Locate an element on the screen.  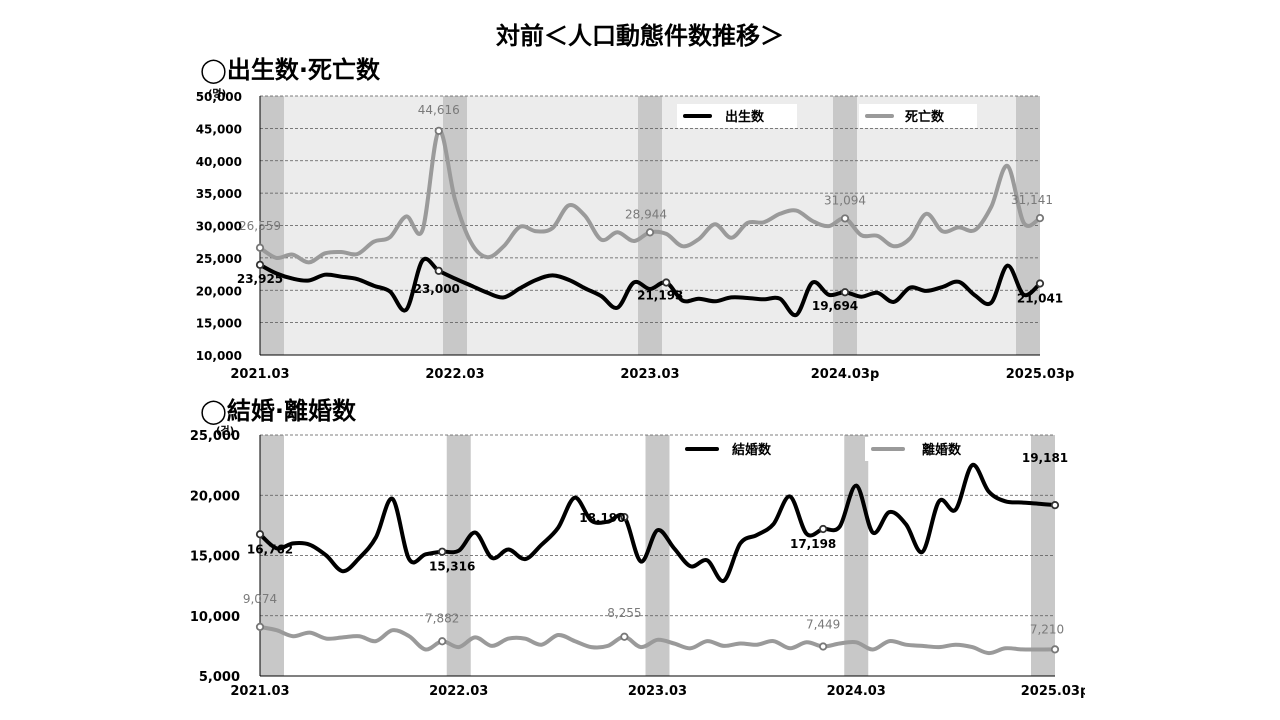
data-label: 17,198 is located at coordinates (813, 544).